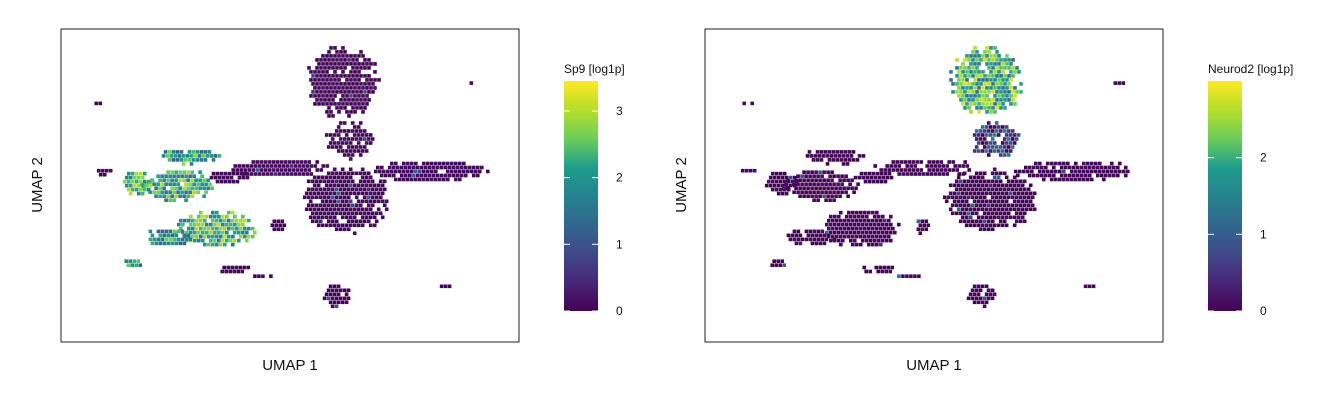  What do you see at coordinates (1225, 196) in the screenshot?
I see `colorbar-gradient` at bounding box center [1225, 196].